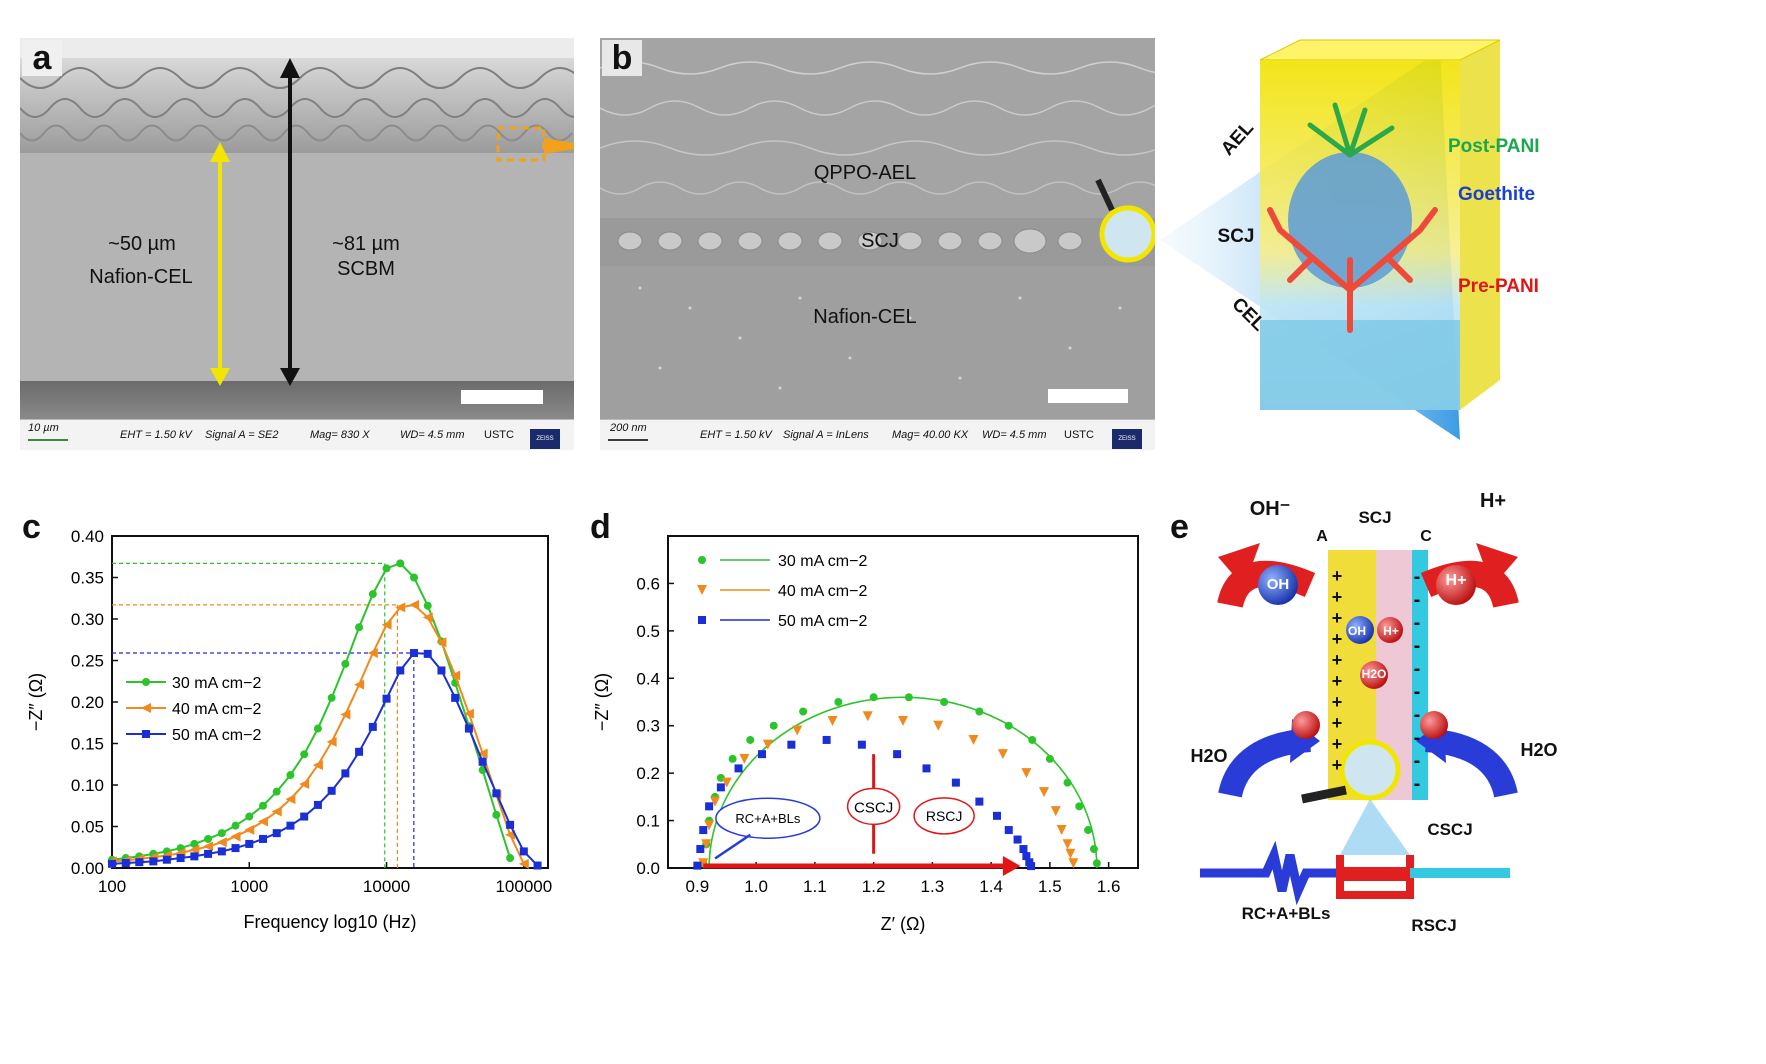  What do you see at coordinates (502, 397) in the screenshot?
I see `scale-bar-a` at bounding box center [502, 397].